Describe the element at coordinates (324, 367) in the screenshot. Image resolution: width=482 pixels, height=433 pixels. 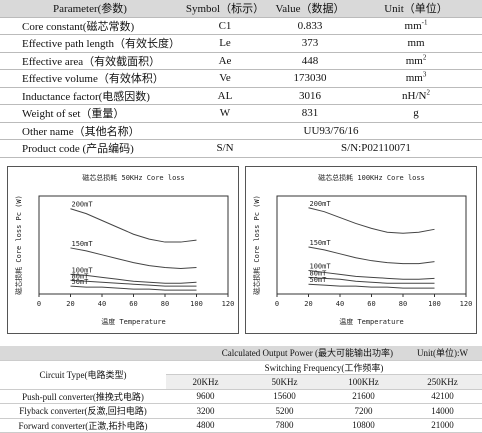
I see `frequency-header: Switching Frequency(工作频率)` at that location.